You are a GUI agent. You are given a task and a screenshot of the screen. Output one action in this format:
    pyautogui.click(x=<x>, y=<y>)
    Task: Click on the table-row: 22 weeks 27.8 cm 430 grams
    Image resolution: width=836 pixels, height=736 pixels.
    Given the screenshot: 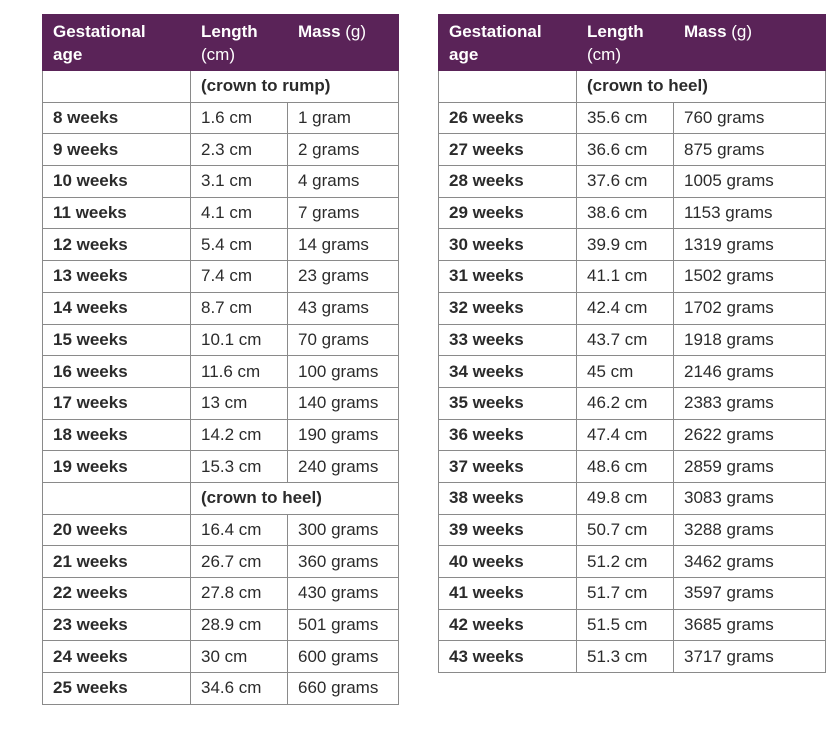 What is the action you would take?
    pyautogui.click(x=220, y=593)
    